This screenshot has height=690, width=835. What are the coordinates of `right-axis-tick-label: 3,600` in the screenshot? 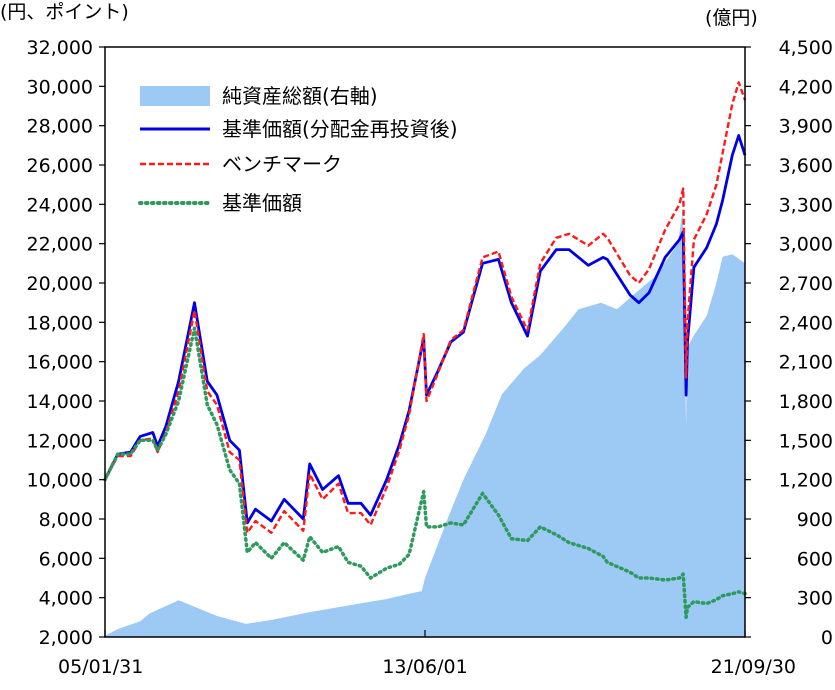 It's located at (806, 166).